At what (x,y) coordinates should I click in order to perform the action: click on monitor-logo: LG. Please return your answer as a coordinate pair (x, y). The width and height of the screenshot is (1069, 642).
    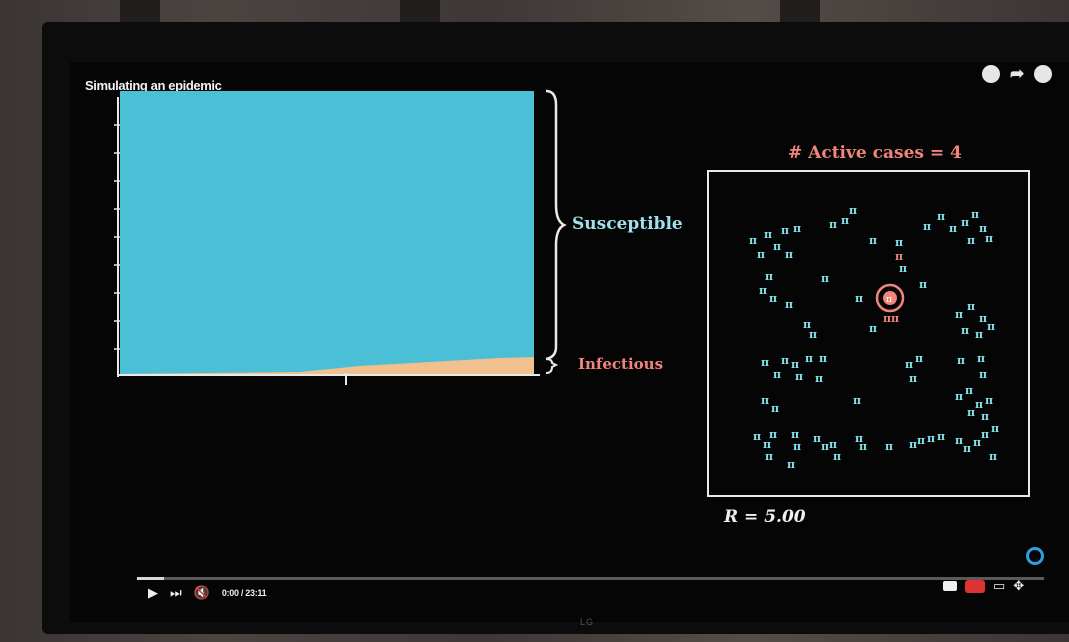
    Looking at the image, I should click on (587, 622).